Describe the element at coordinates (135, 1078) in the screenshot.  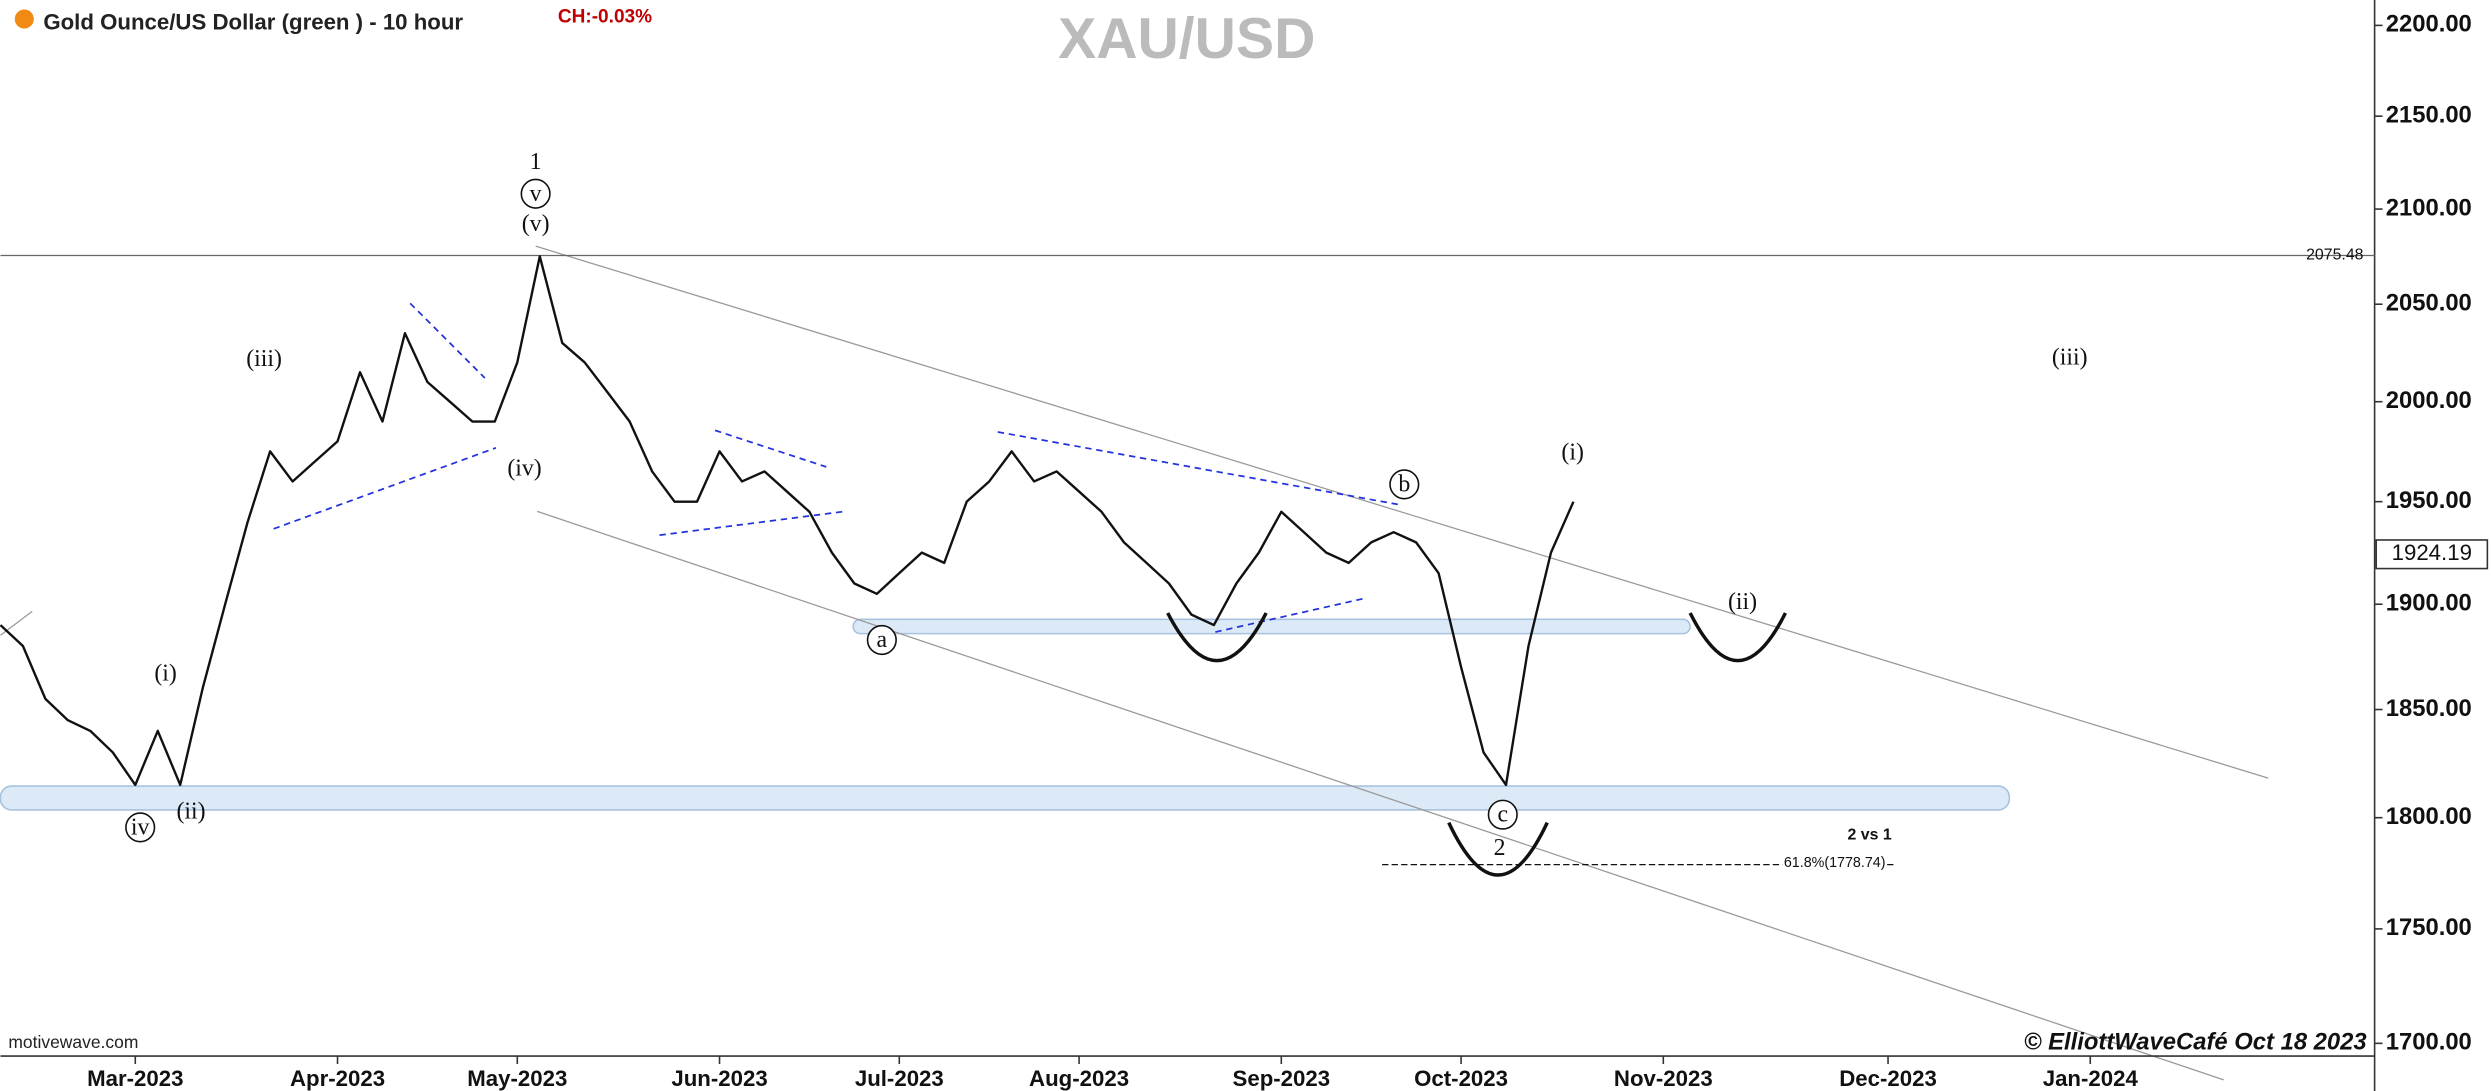
I see `x-tick-label: Mar-2023` at that location.